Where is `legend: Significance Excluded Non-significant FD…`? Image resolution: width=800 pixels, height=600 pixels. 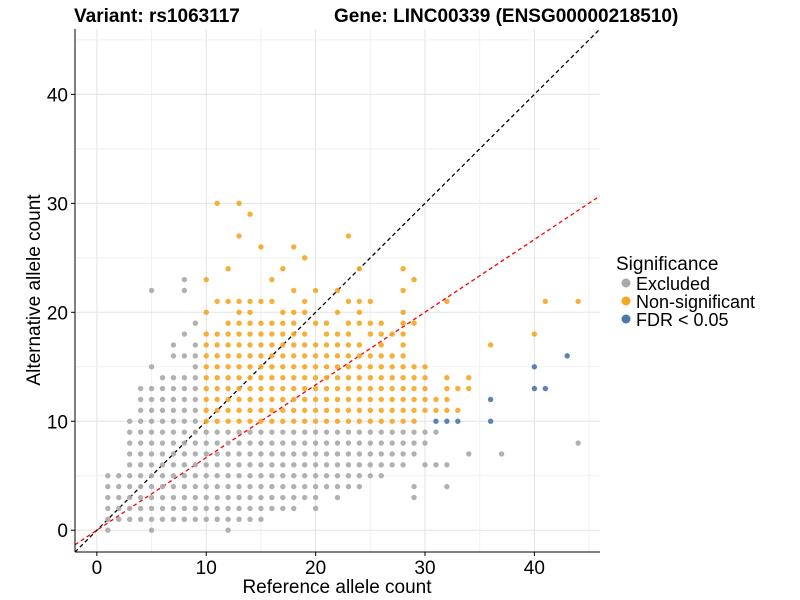
legend: Significance Excluded Non-significant FD… is located at coordinates (685, 292).